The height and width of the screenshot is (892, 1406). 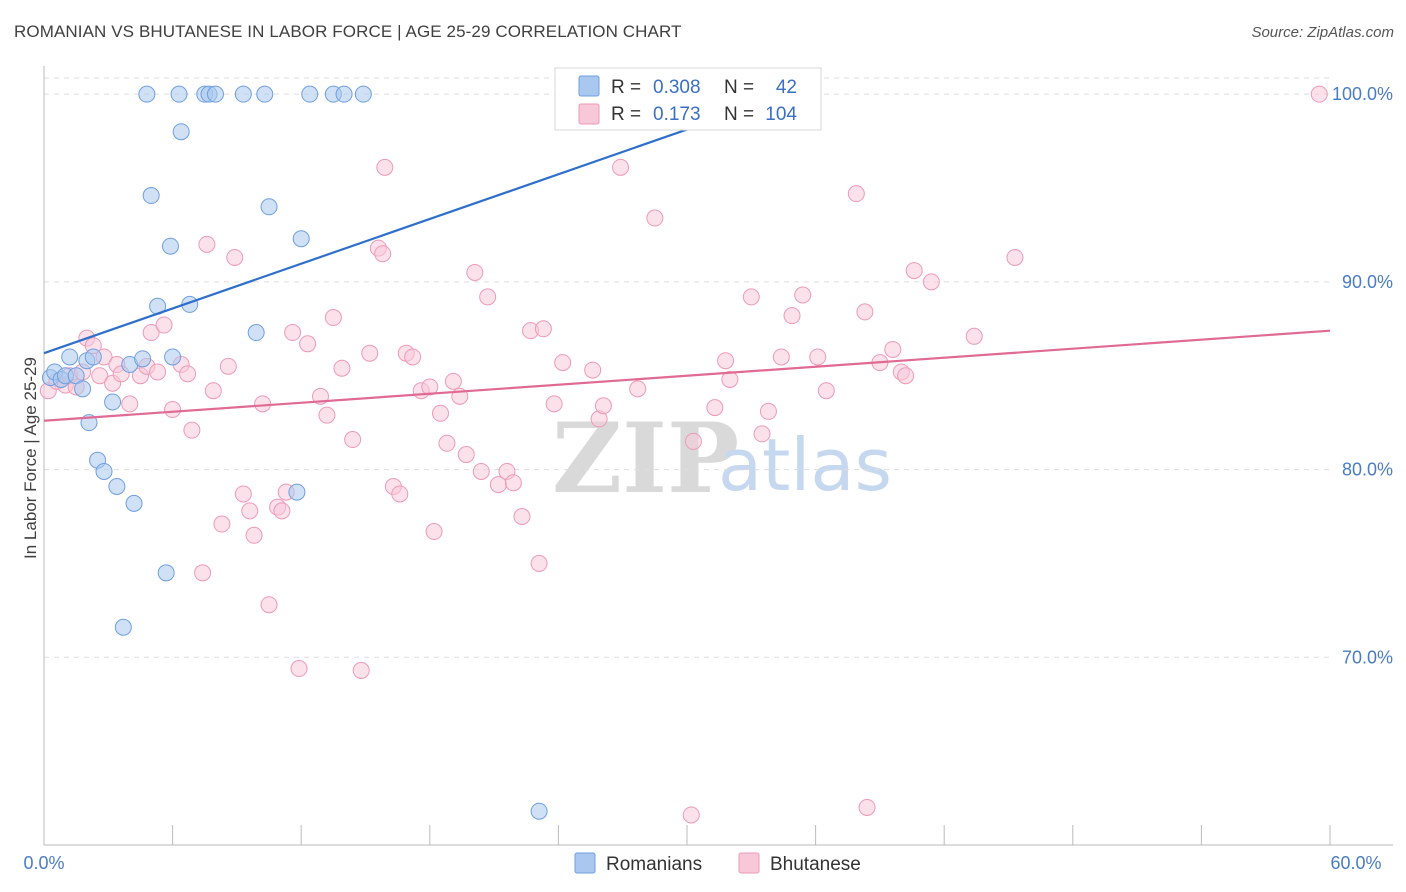 What do you see at coordinates (626, 114) in the screenshot?
I see `bhutanese-r-label: R =` at bounding box center [626, 114].